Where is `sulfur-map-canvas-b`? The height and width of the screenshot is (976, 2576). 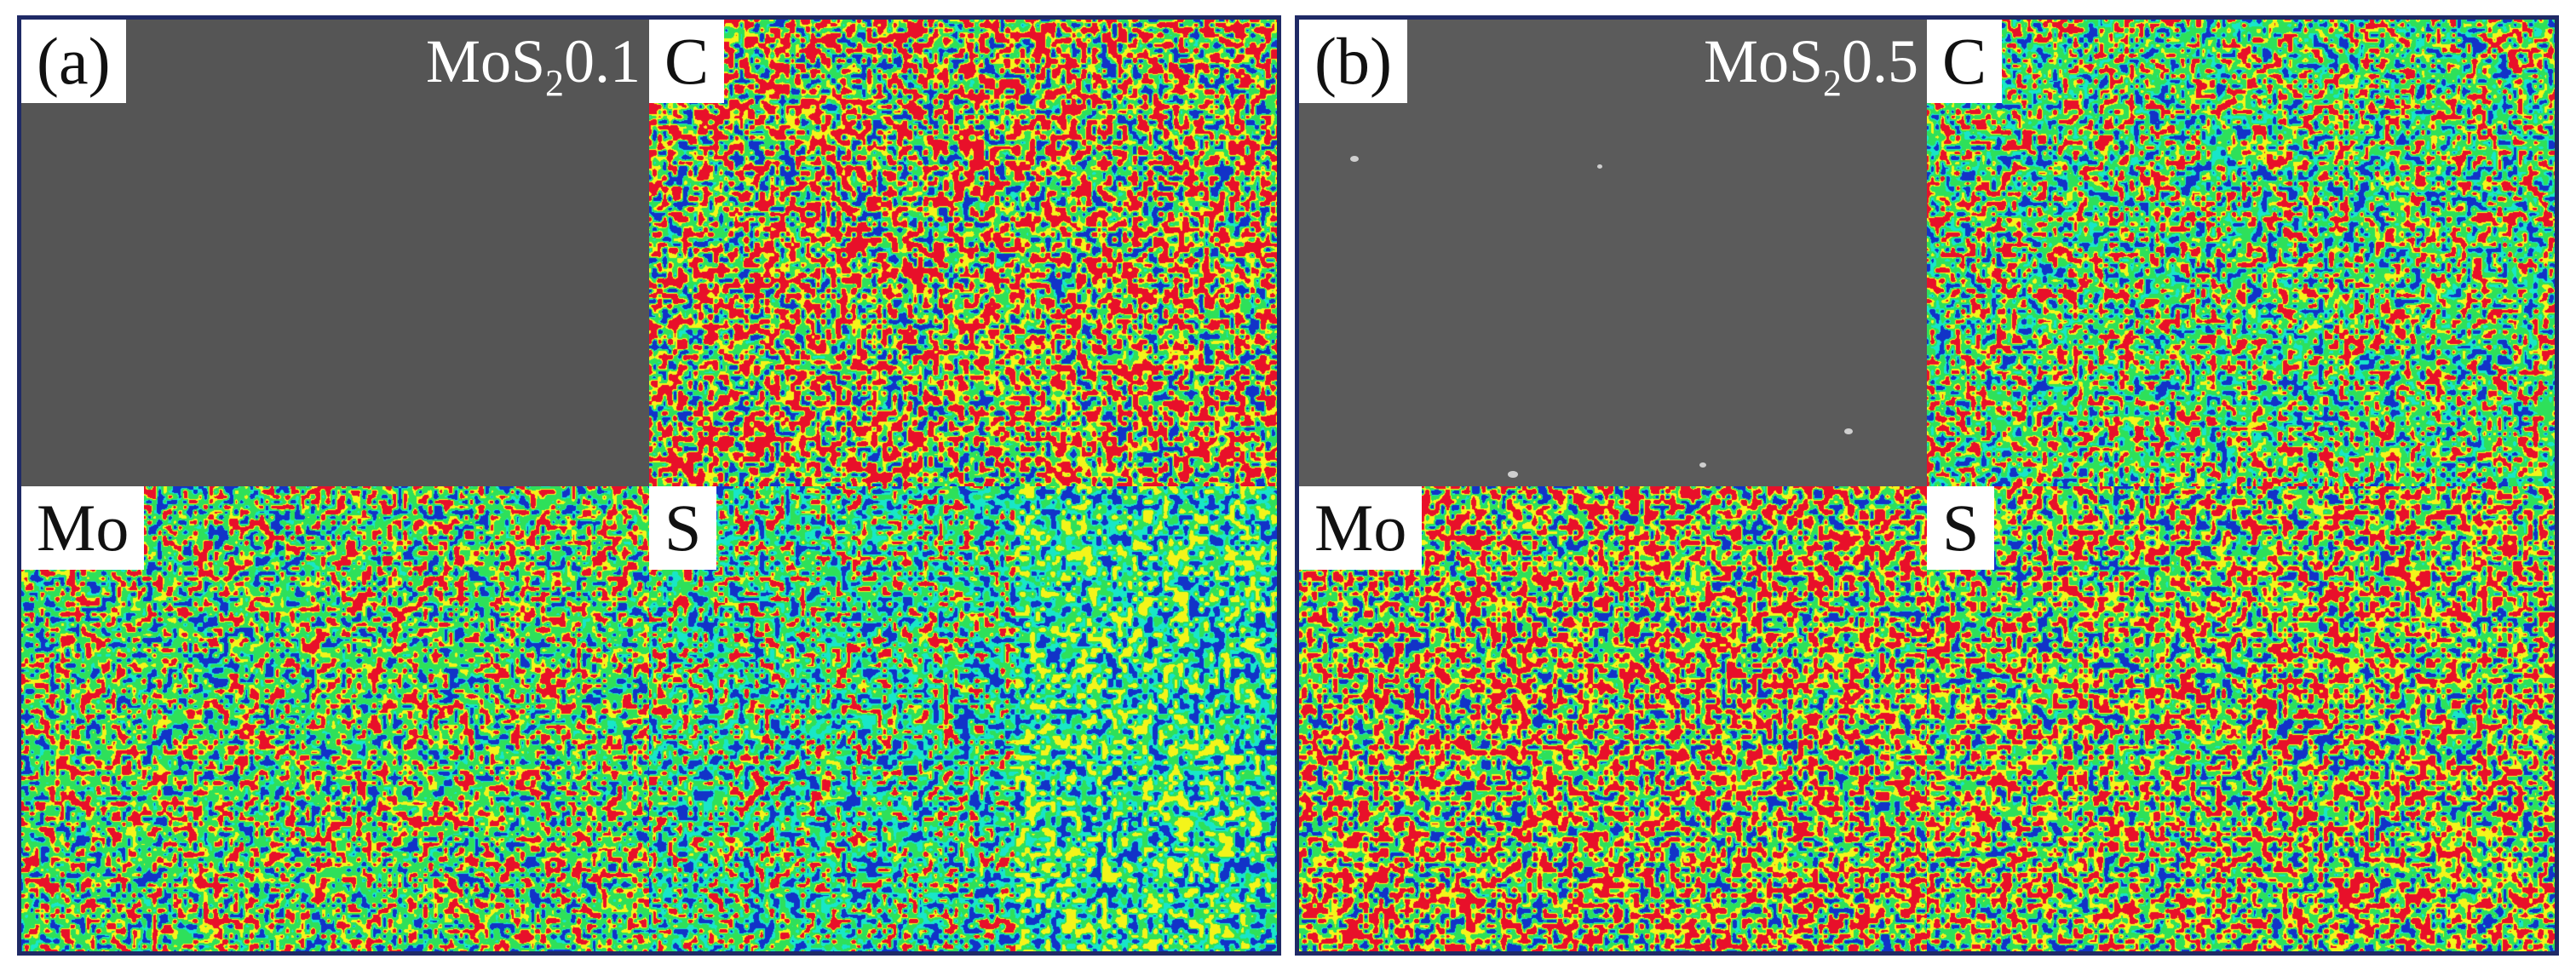
sulfur-map-canvas-b is located at coordinates (2241, 718).